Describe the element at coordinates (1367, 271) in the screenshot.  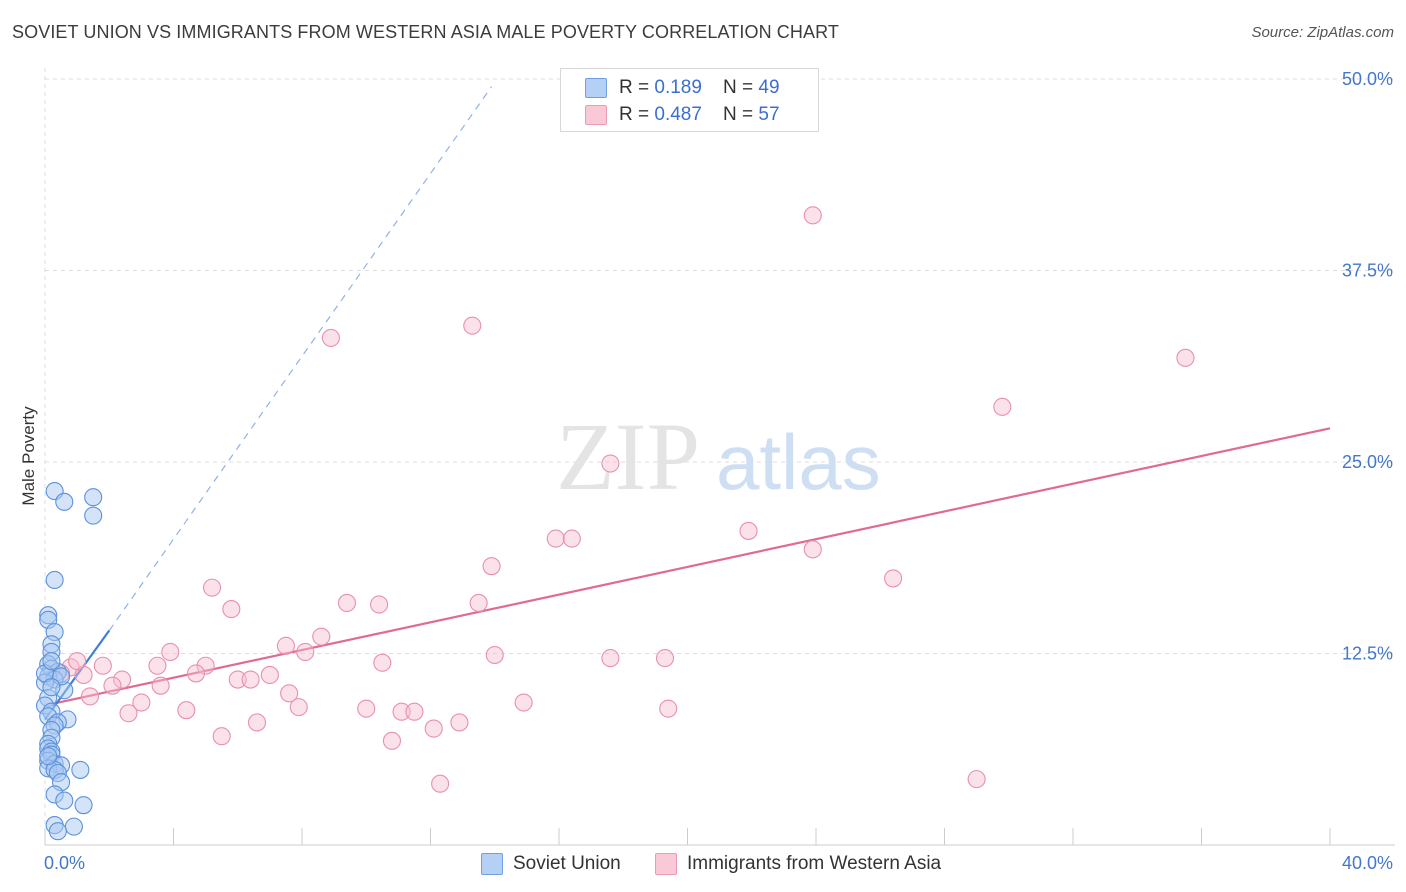
I see `y-tick-label: 37.5%` at that location.